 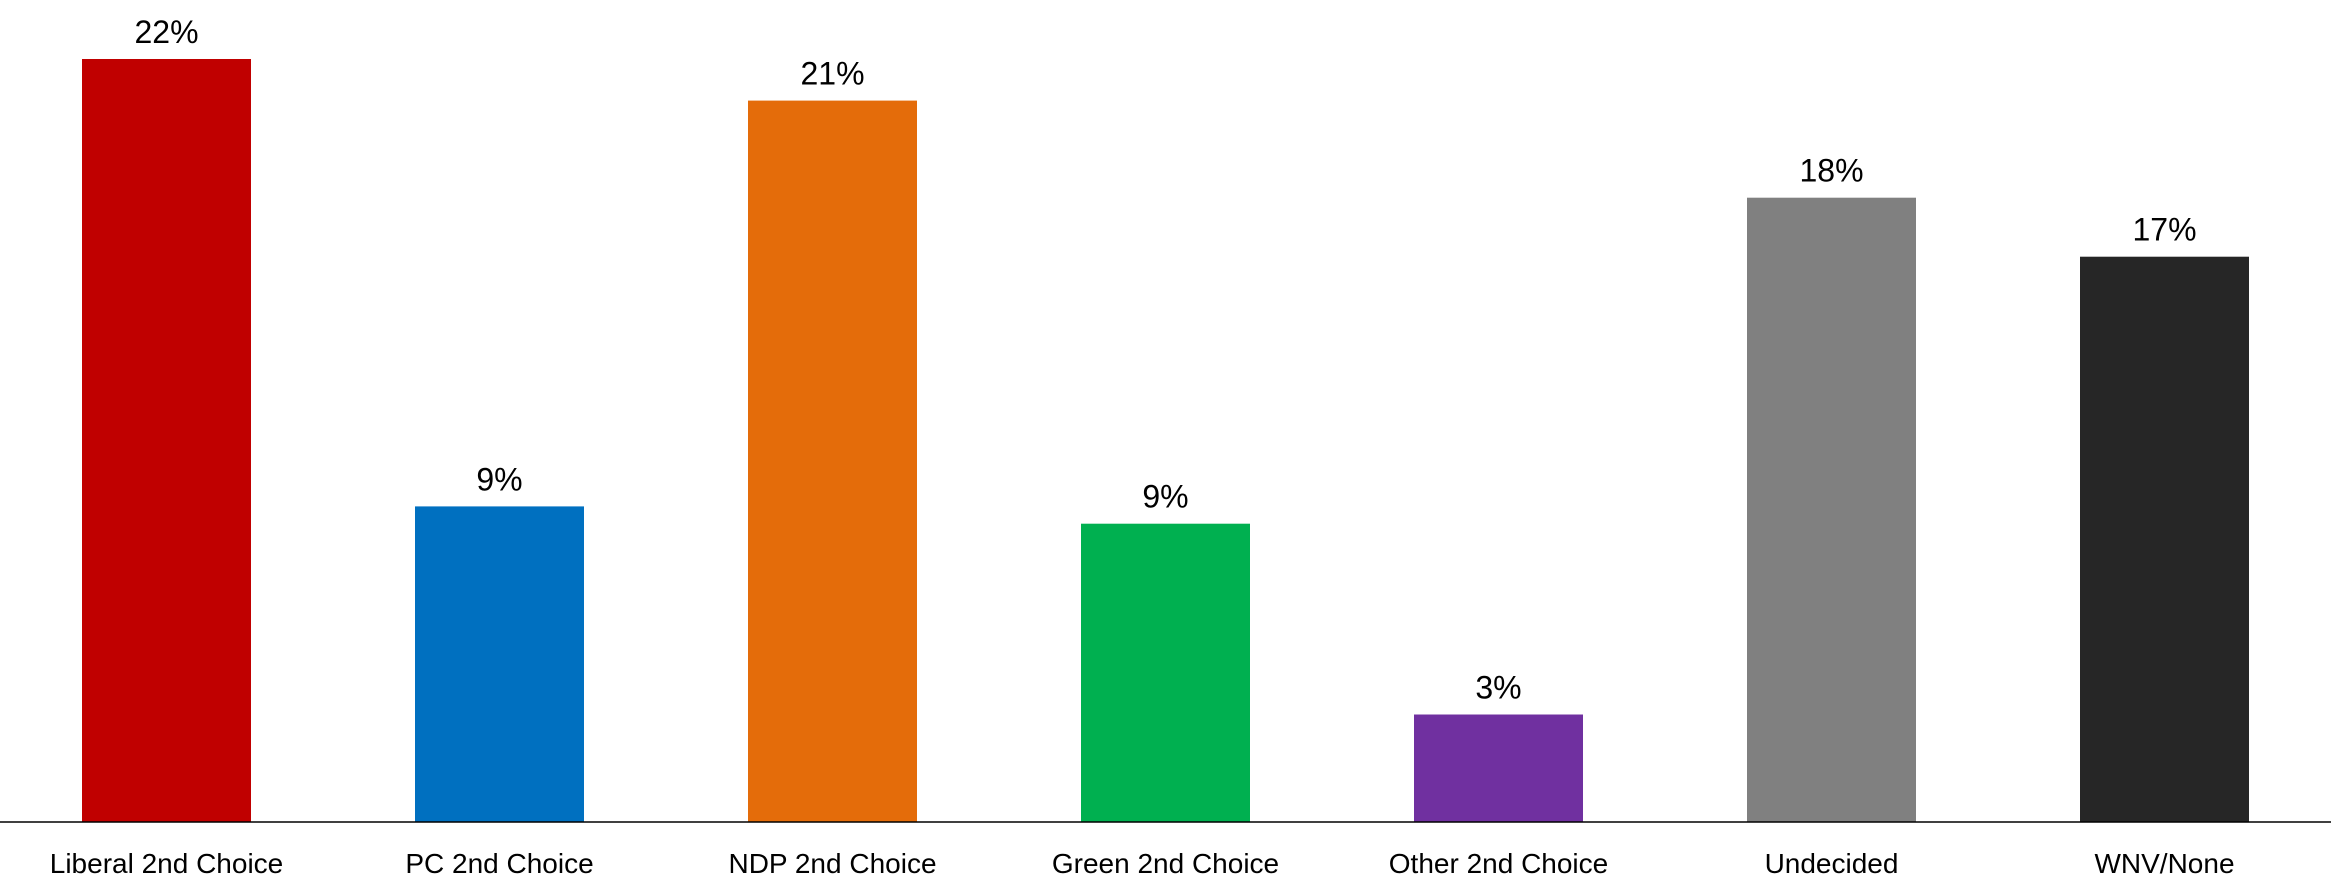 What do you see at coordinates (832, 74) in the screenshot?
I see `data-label: 21%` at bounding box center [832, 74].